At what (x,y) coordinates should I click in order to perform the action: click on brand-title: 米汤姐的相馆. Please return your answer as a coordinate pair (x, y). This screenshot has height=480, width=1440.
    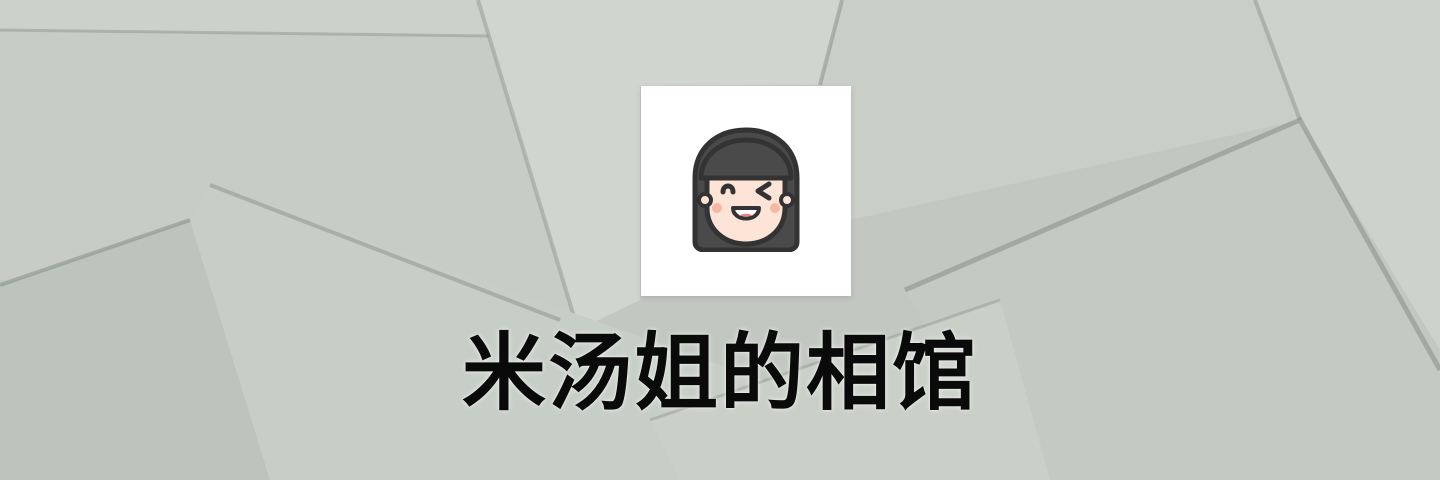
    Looking at the image, I should click on (719, 373).